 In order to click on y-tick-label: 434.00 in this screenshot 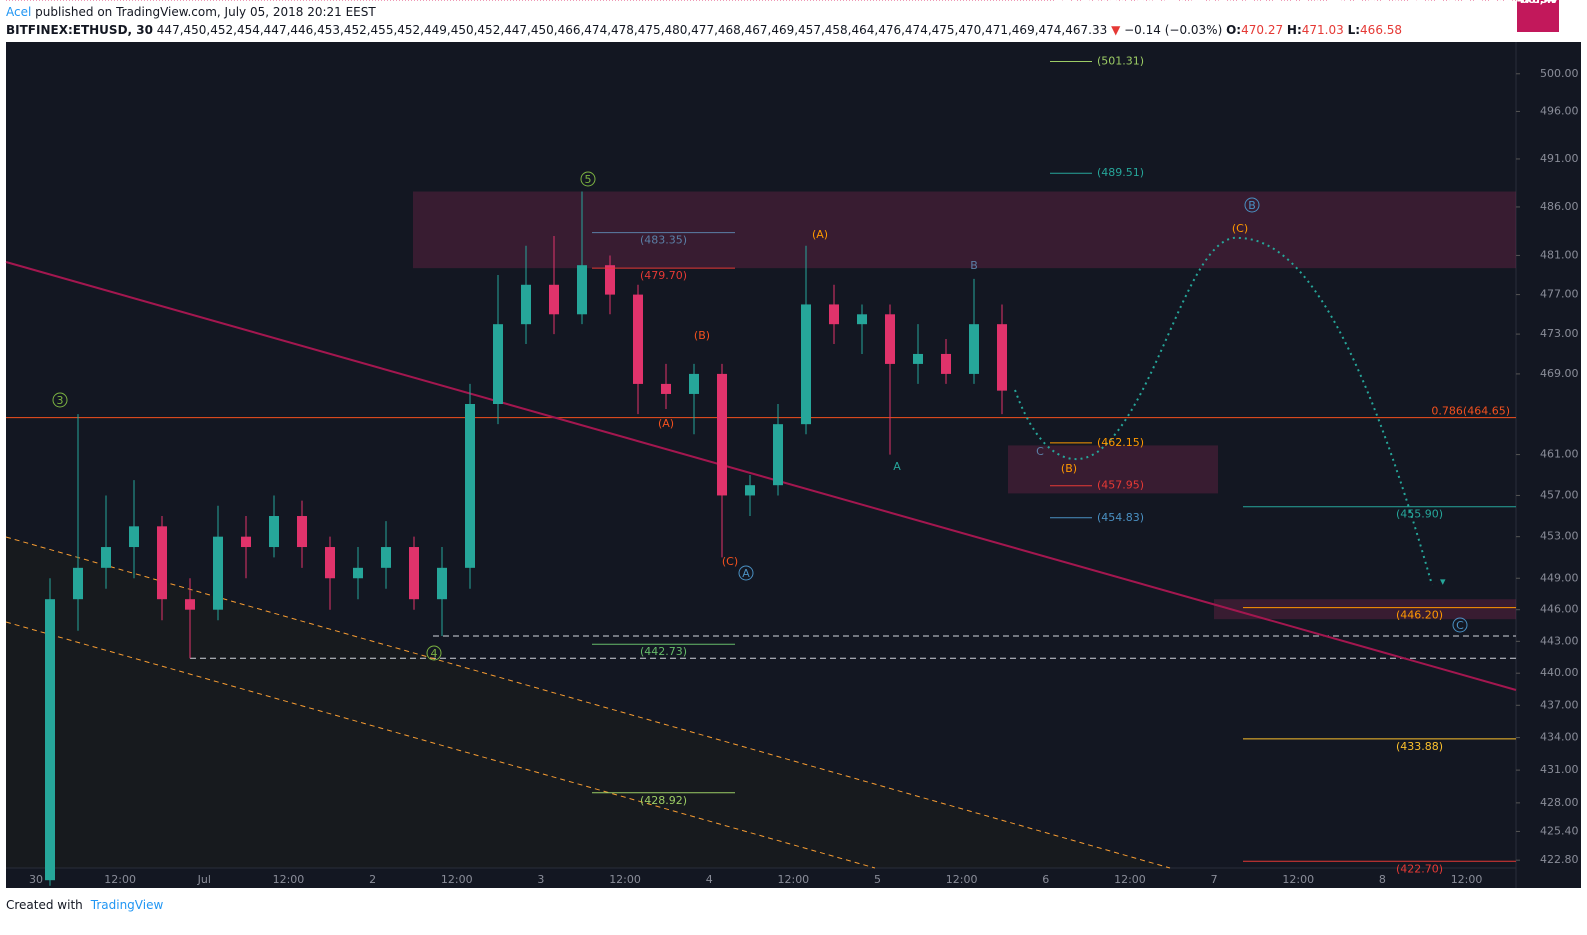, I will do `click(1559, 737)`.